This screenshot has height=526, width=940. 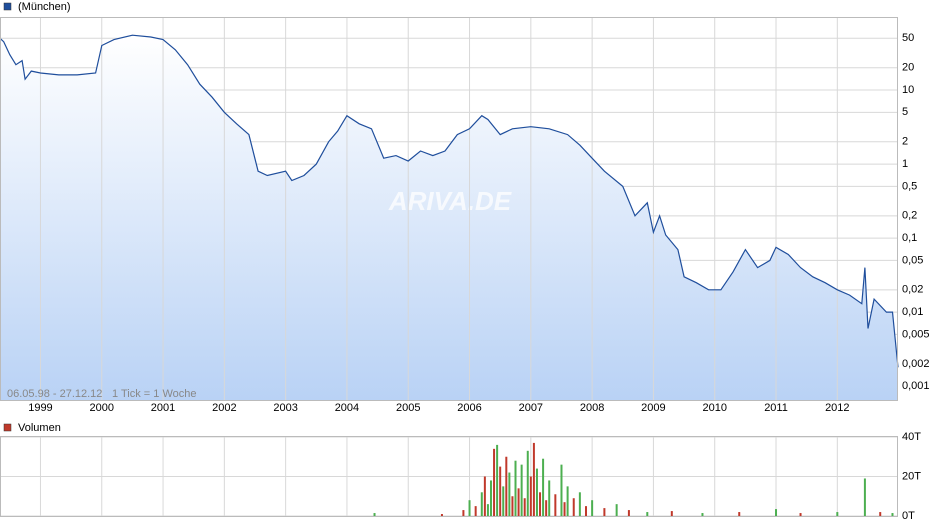 What do you see at coordinates (905, 164) in the screenshot?
I see `y-tick-label: 1` at bounding box center [905, 164].